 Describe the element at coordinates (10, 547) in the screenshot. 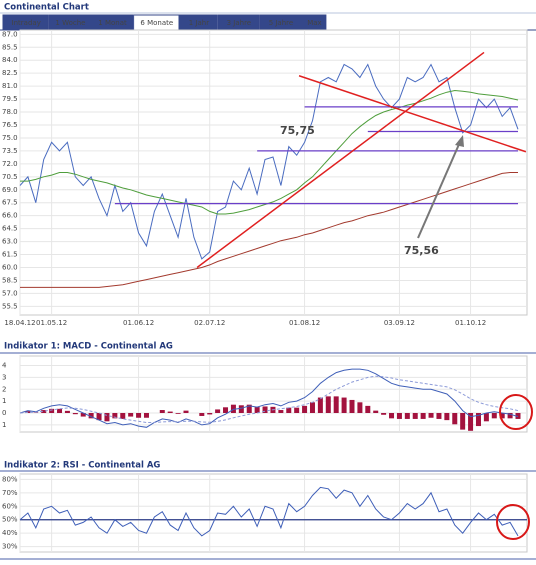

I see `y-tick-label: 30%` at that location.